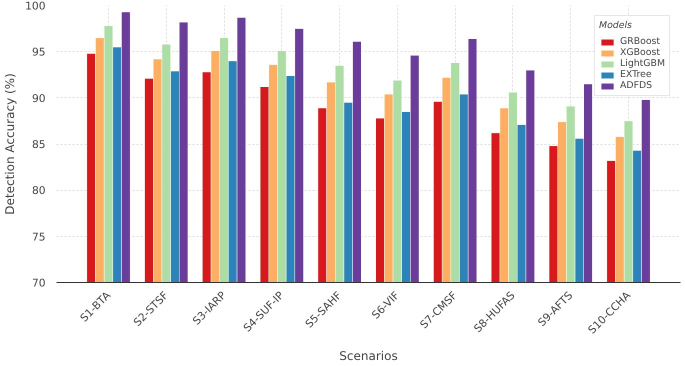 This screenshot has height=366, width=685. What do you see at coordinates (636, 85) in the screenshot?
I see `legend-label: ADFDS` at bounding box center [636, 85].